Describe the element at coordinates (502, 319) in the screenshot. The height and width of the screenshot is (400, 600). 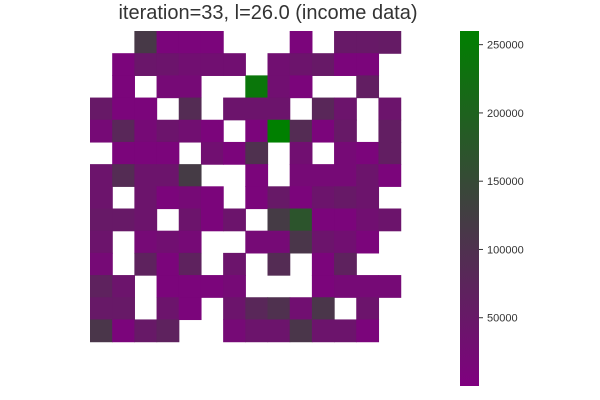
I see `colorbar-tick-label: 50000` at that location.